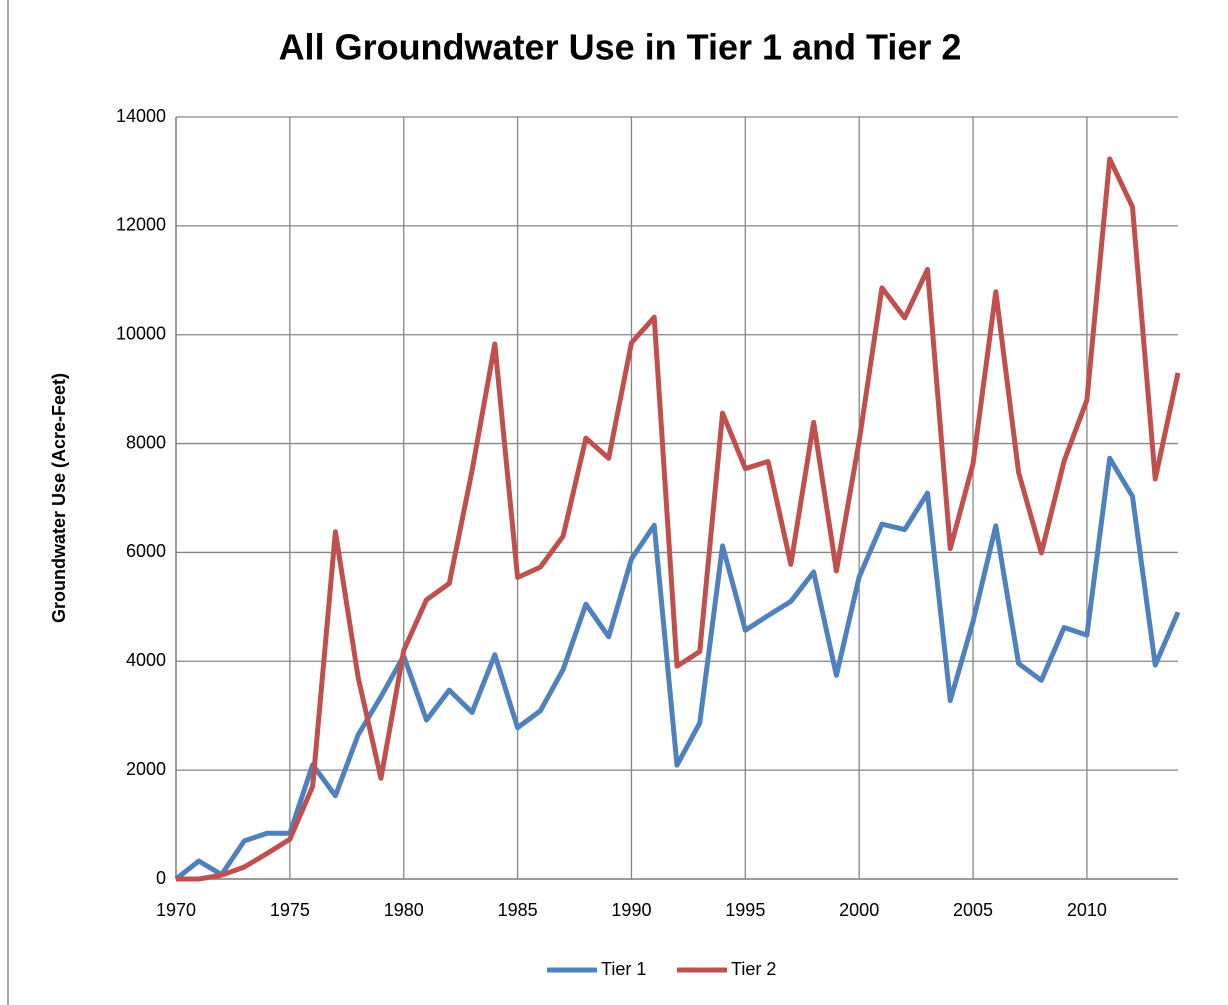 The height and width of the screenshot is (1005, 1228). What do you see at coordinates (141, 225) in the screenshot?
I see `y-tick-label: 12000` at bounding box center [141, 225].